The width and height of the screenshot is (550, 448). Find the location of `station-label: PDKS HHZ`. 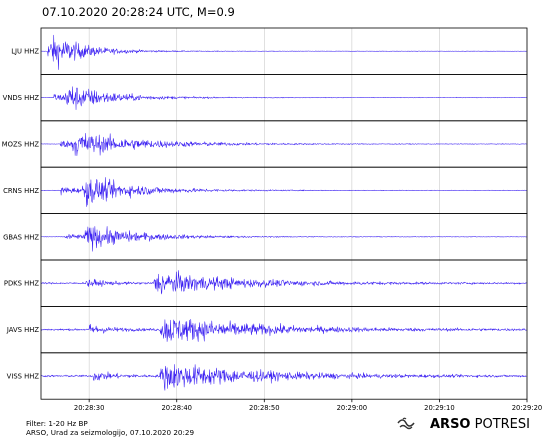

station-label: PDKS HHZ is located at coordinates (21, 284).